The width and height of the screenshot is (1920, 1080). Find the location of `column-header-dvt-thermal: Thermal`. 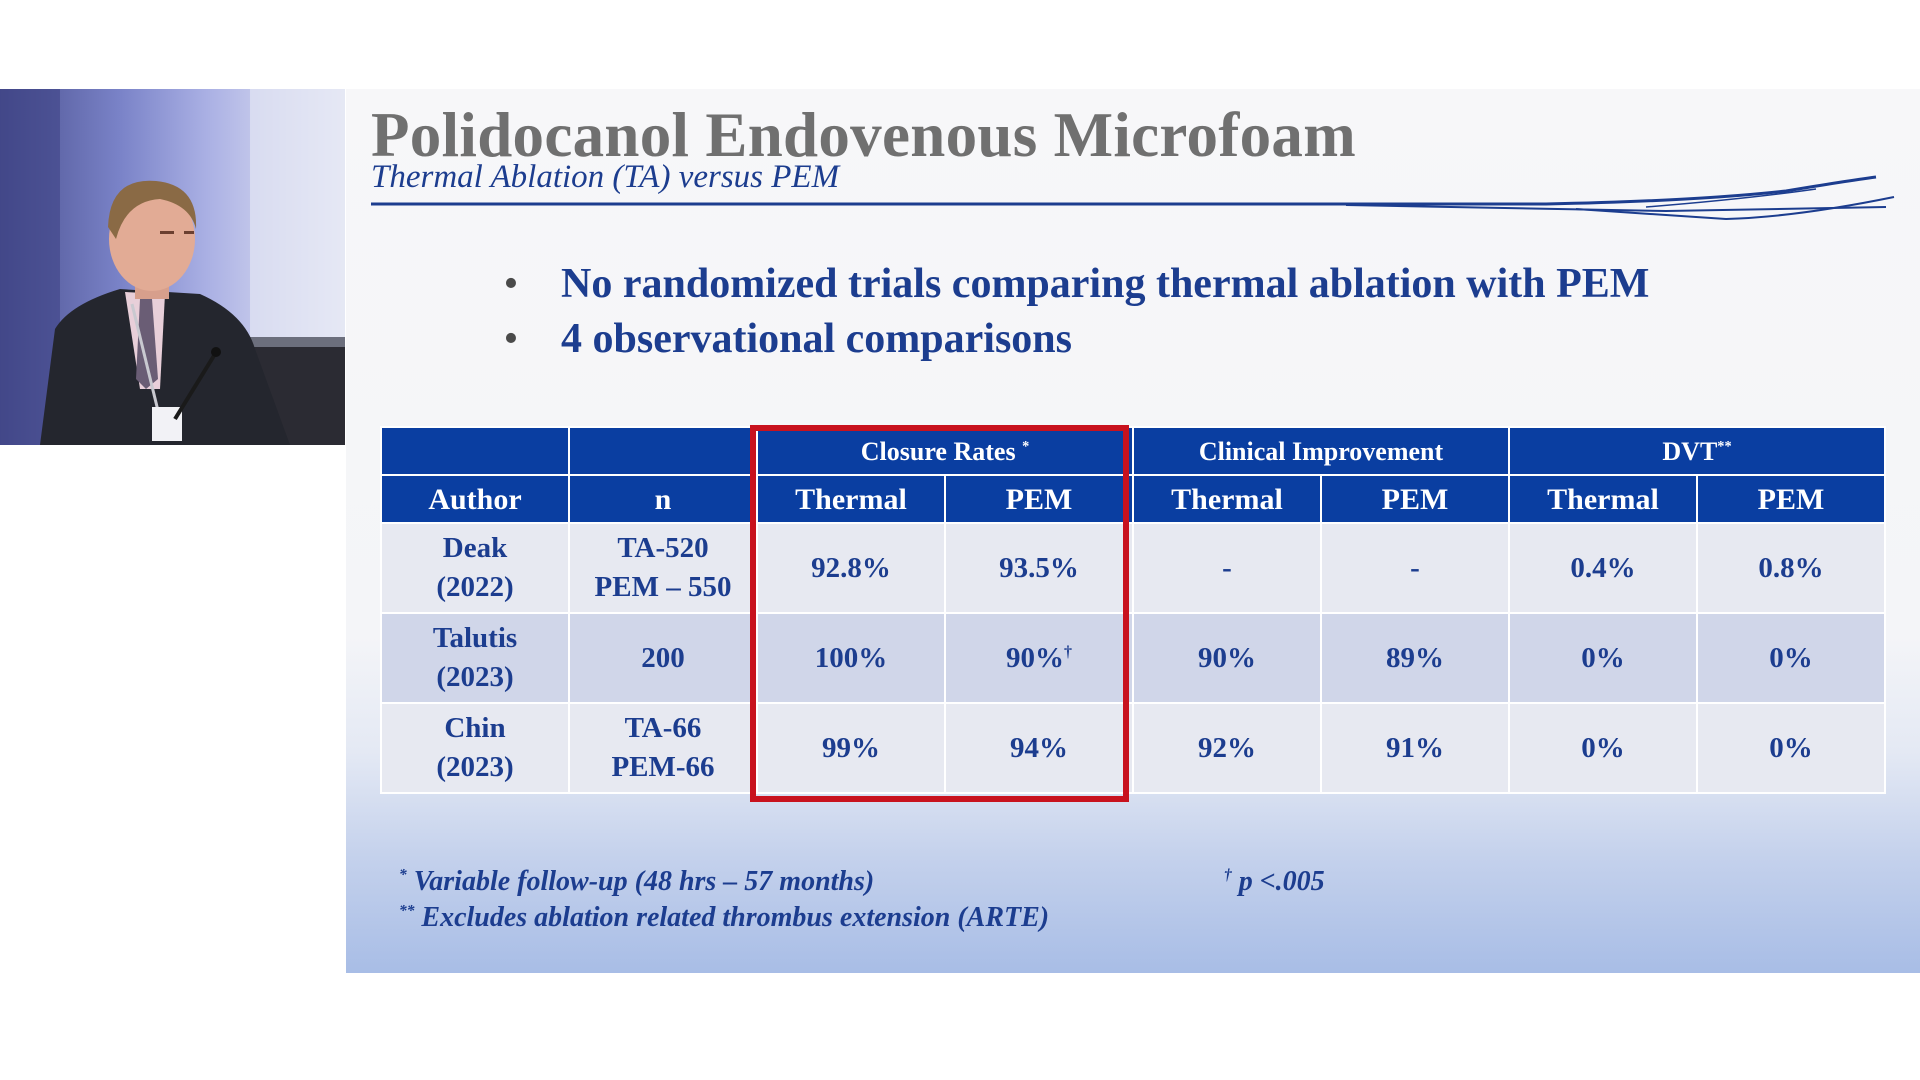

column-header-dvt-thermal: Thermal is located at coordinates (1603, 499).